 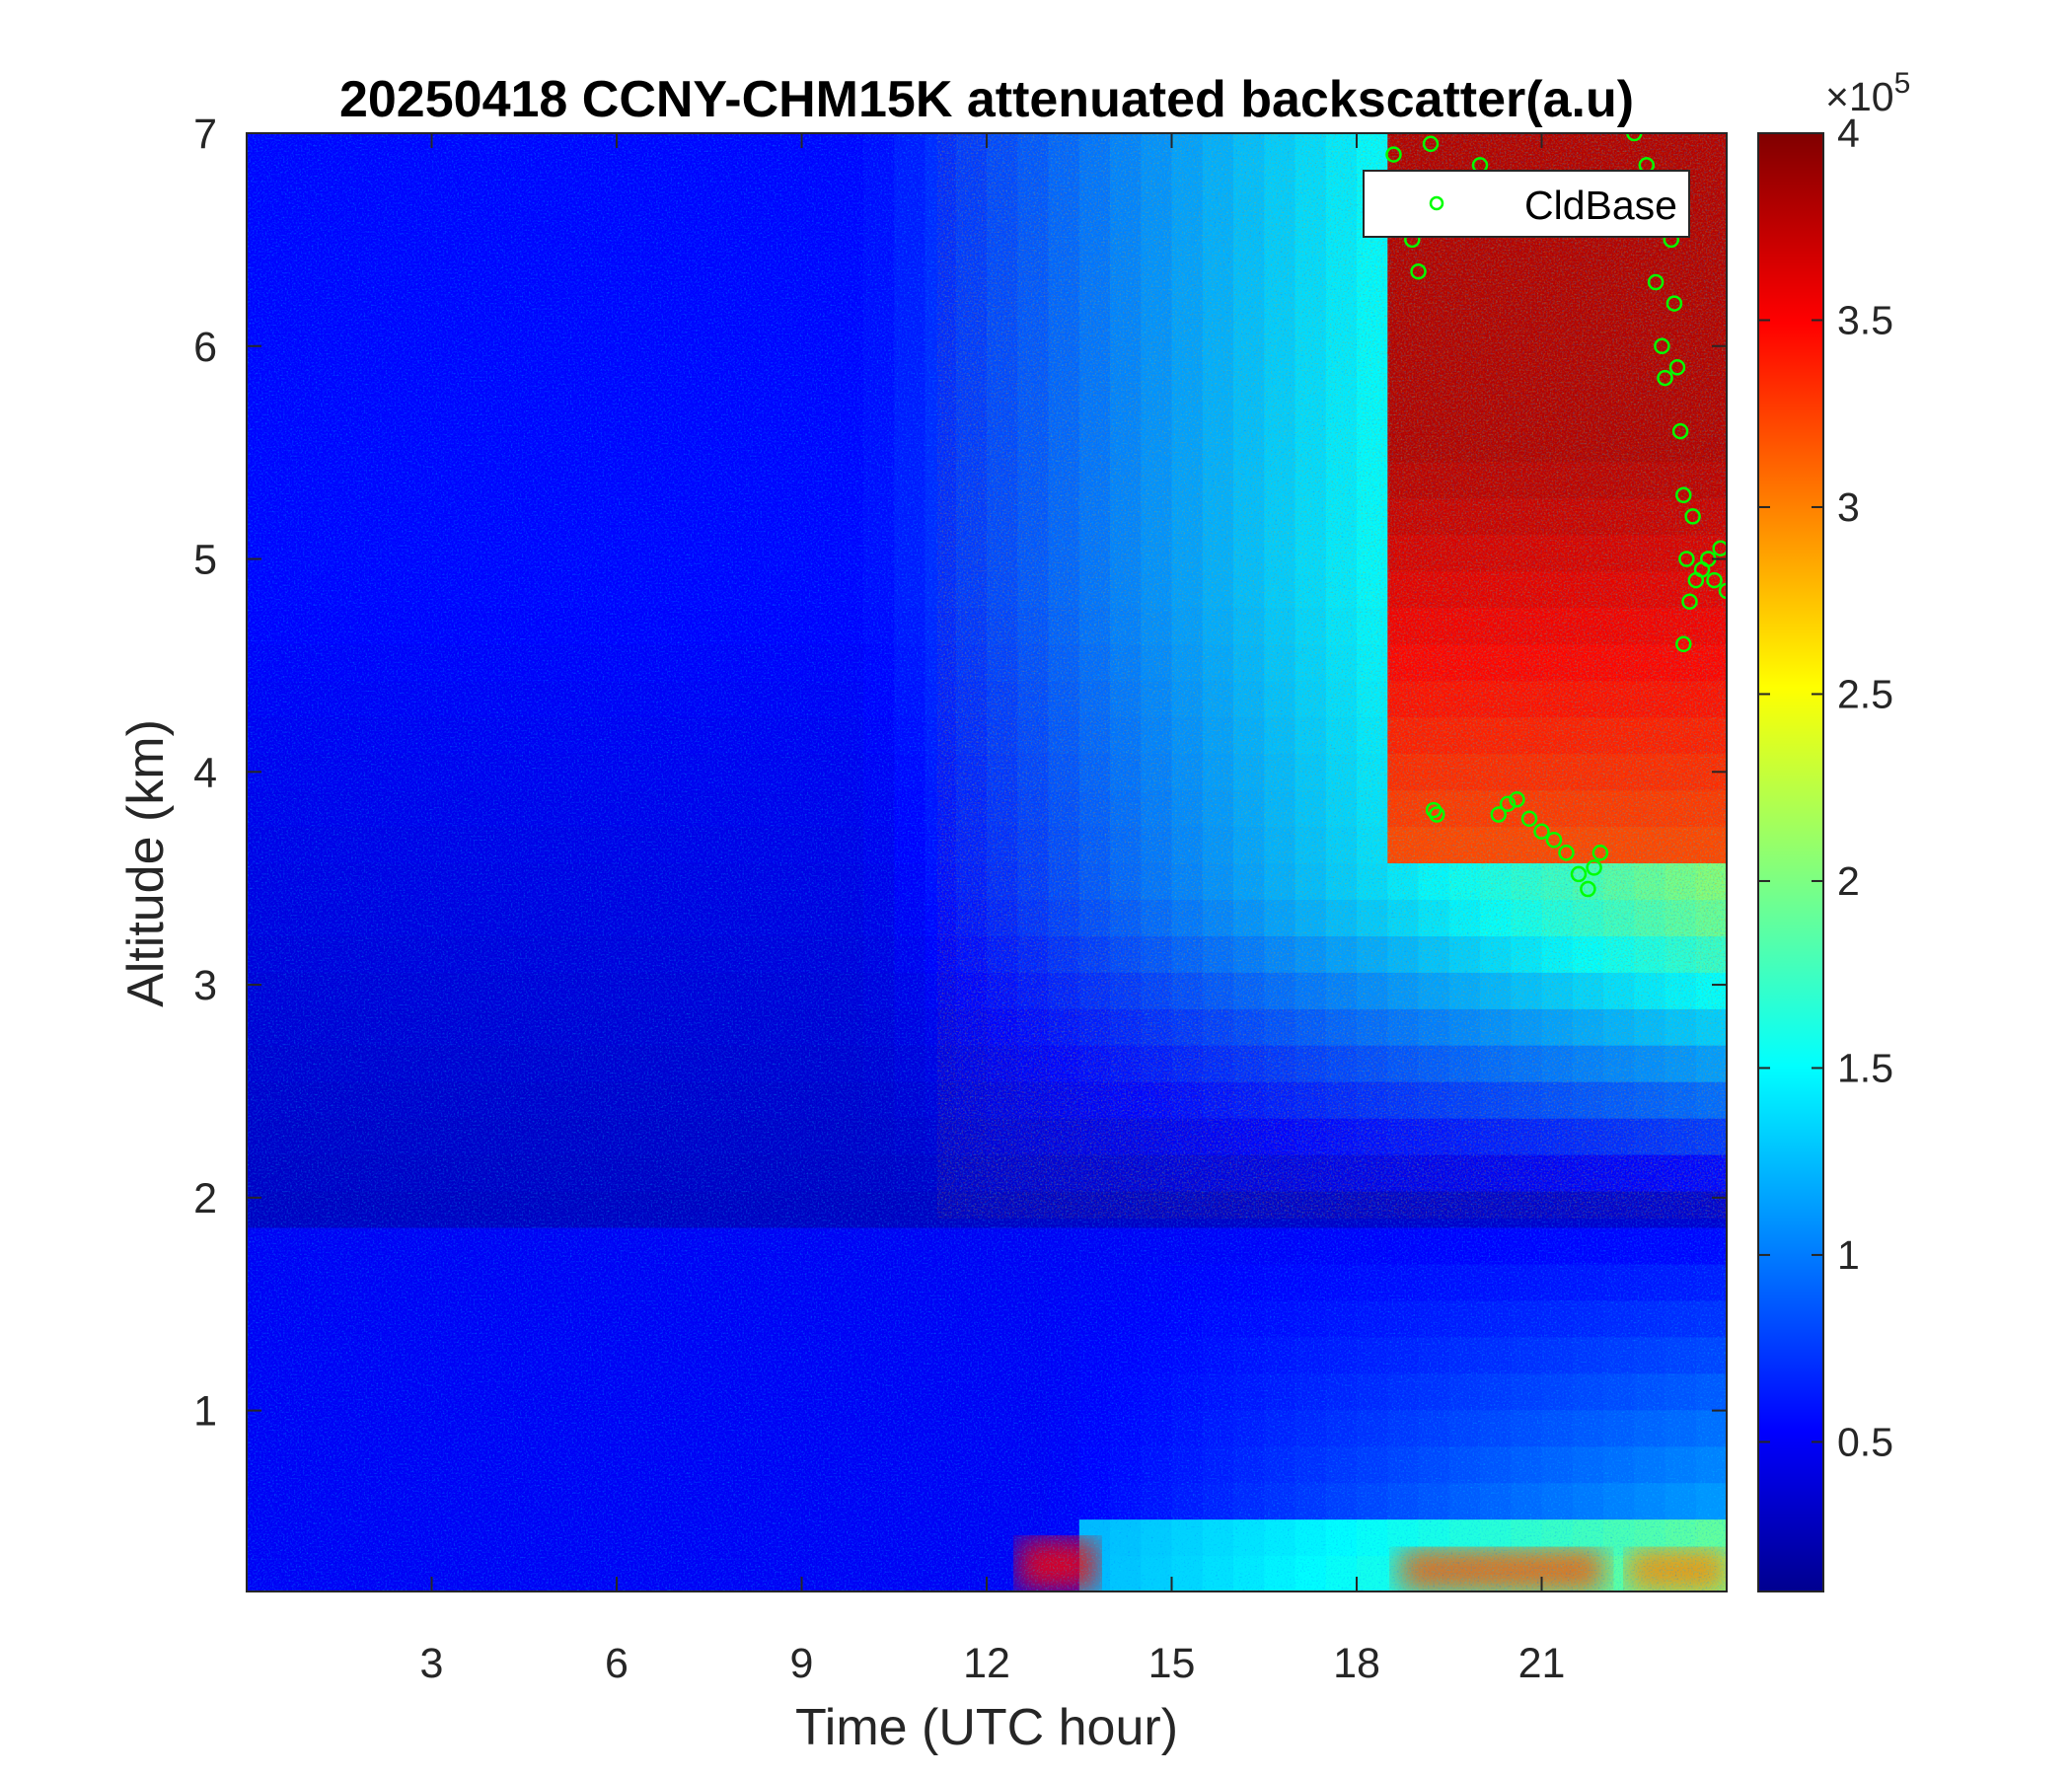 What do you see at coordinates (146, 863) in the screenshot?
I see `y-axis-label: Altitude (km)` at bounding box center [146, 863].